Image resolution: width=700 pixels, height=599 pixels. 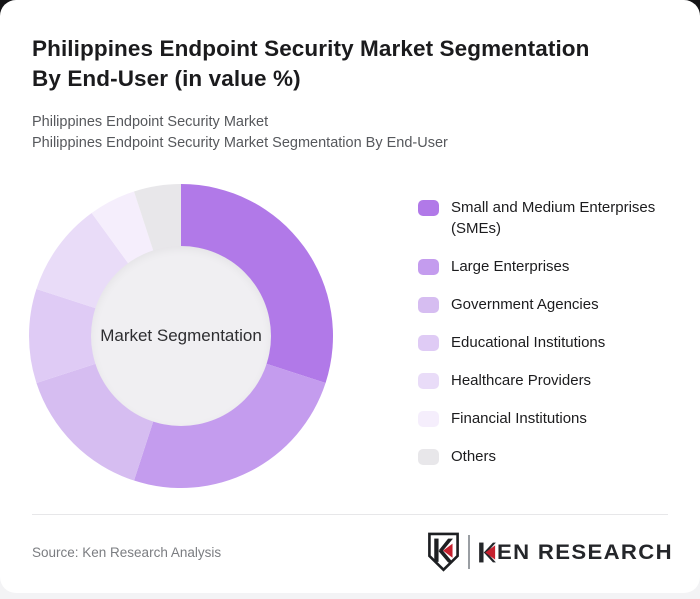 I want to click on legend-item-small-and-medium-enterprises-smes: Small and Medium Enterprises (SMEs), so click(x=545, y=218).